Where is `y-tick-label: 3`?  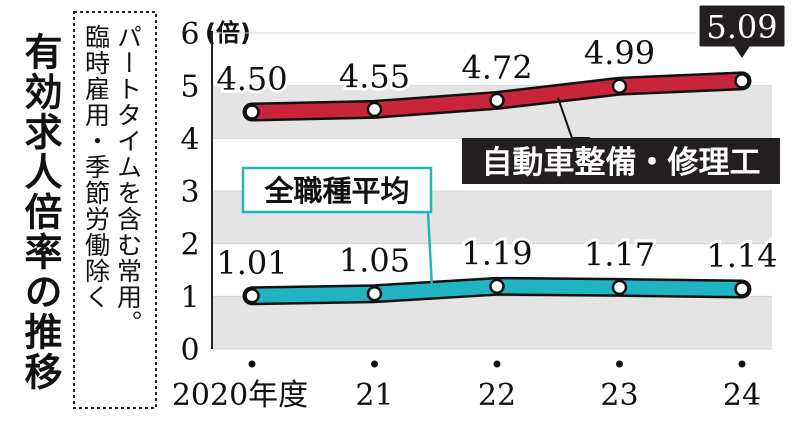
y-tick-label: 3 is located at coordinates (189, 192).